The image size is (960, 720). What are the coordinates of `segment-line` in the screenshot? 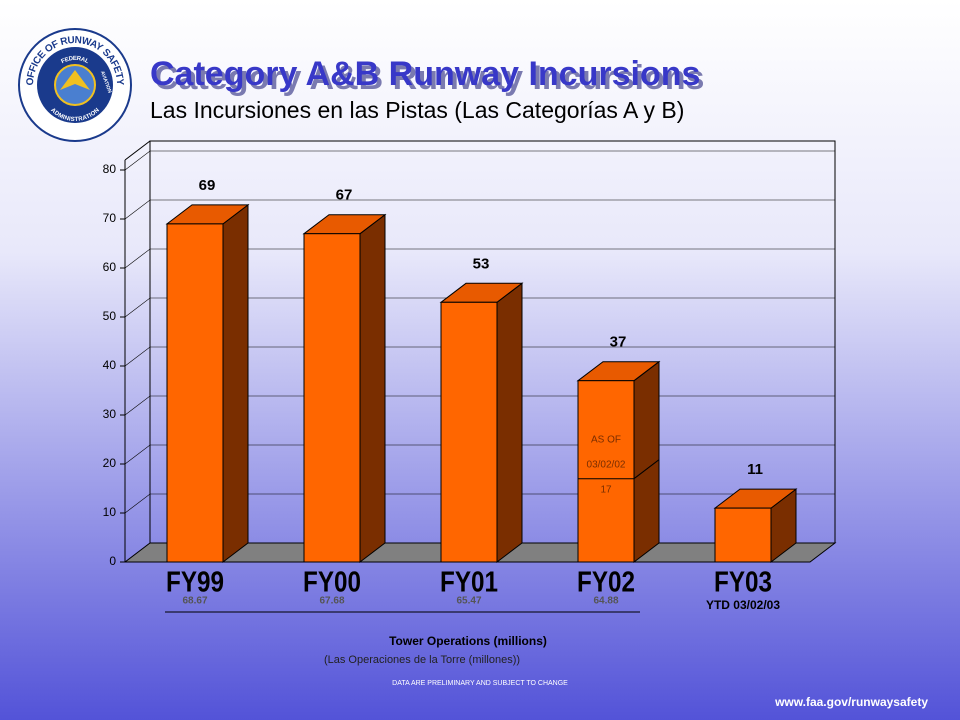 It's located at (619, 469).